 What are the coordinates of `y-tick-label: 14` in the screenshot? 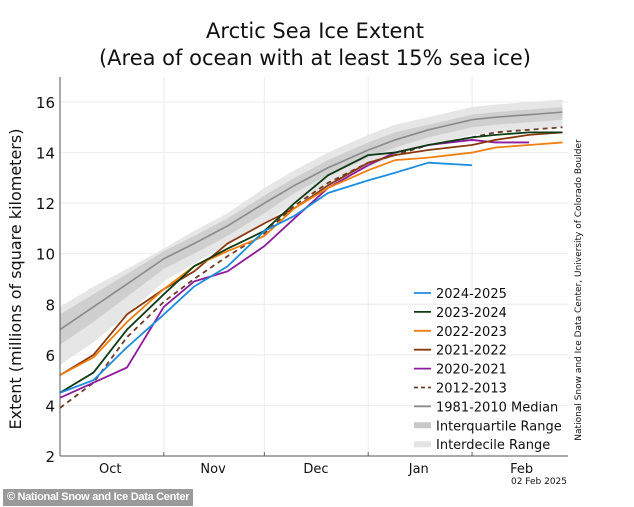 It's located at (45, 154).